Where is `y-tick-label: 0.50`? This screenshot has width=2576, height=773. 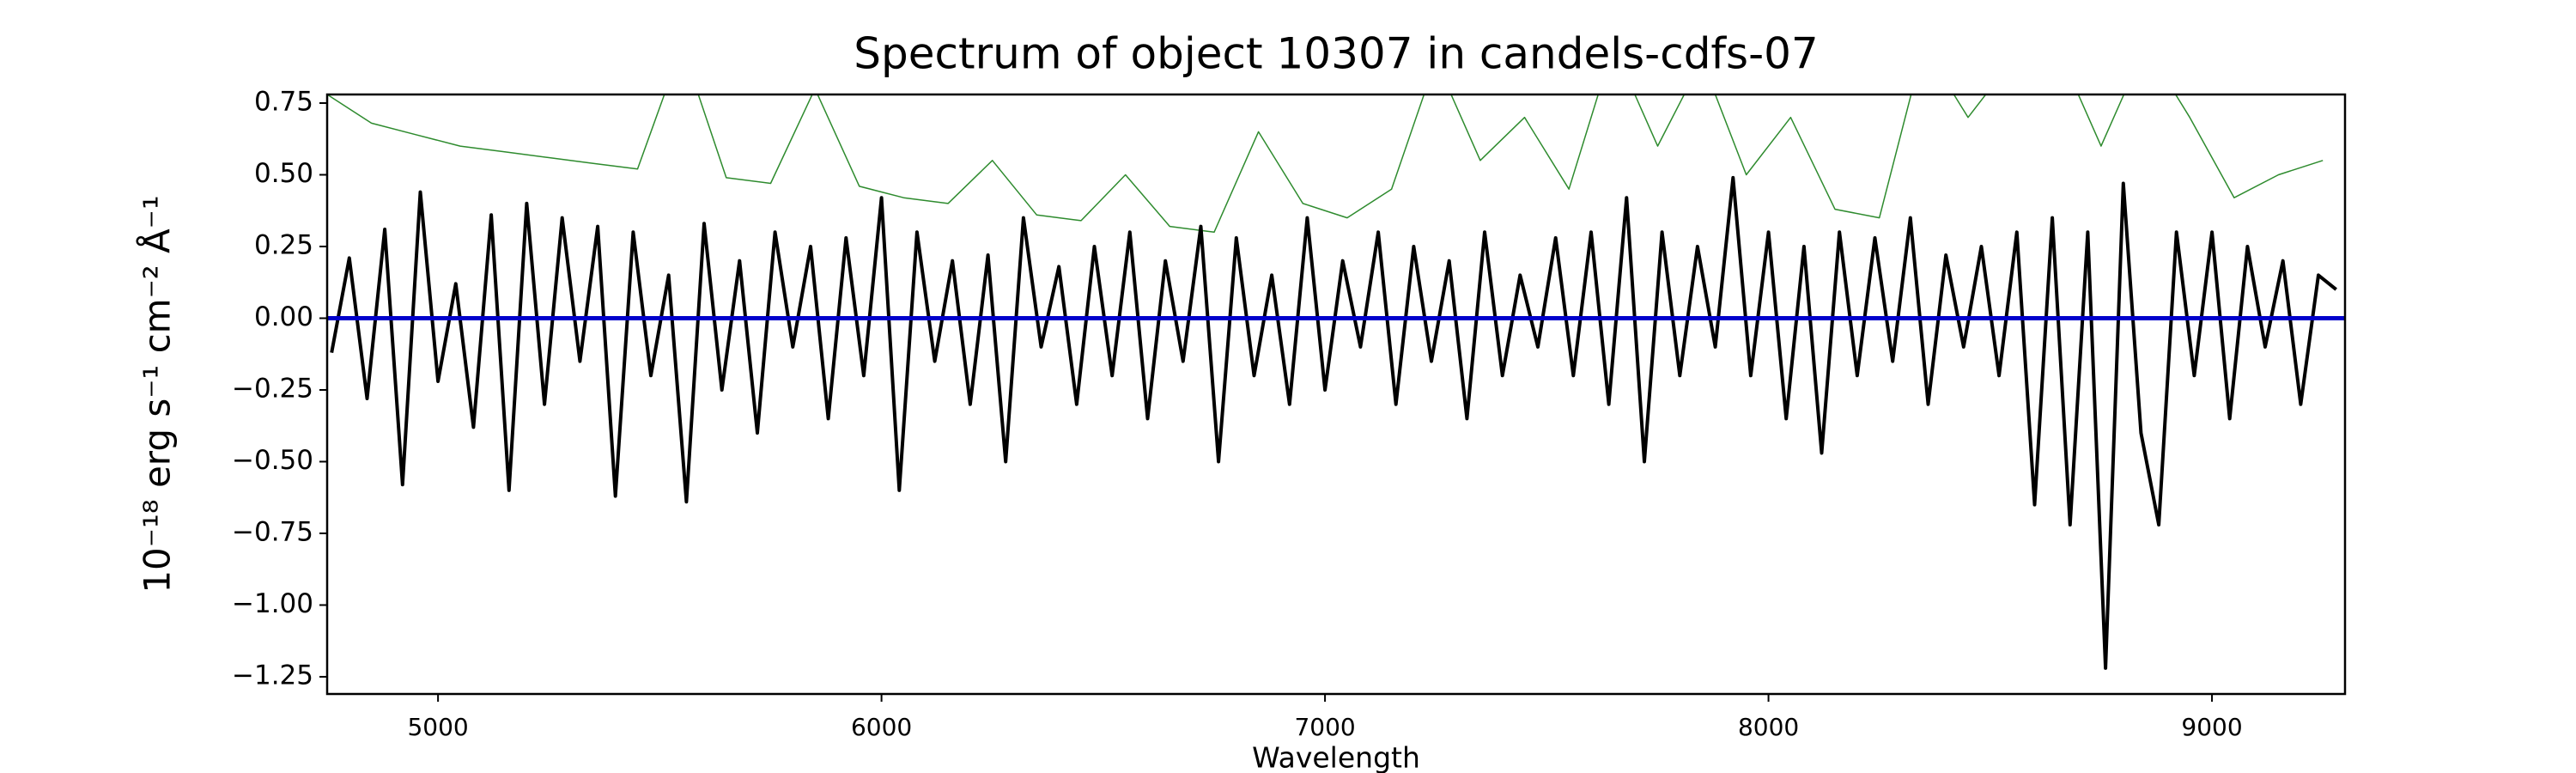 y-tick-label: 0.50 is located at coordinates (283, 173).